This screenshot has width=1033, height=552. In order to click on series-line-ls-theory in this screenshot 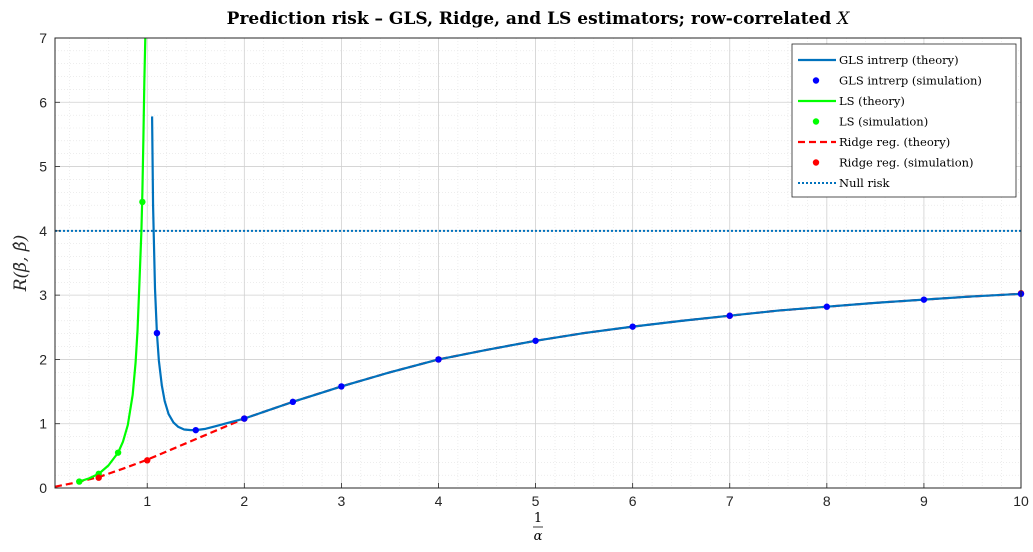, I will do `click(112, 260)`.